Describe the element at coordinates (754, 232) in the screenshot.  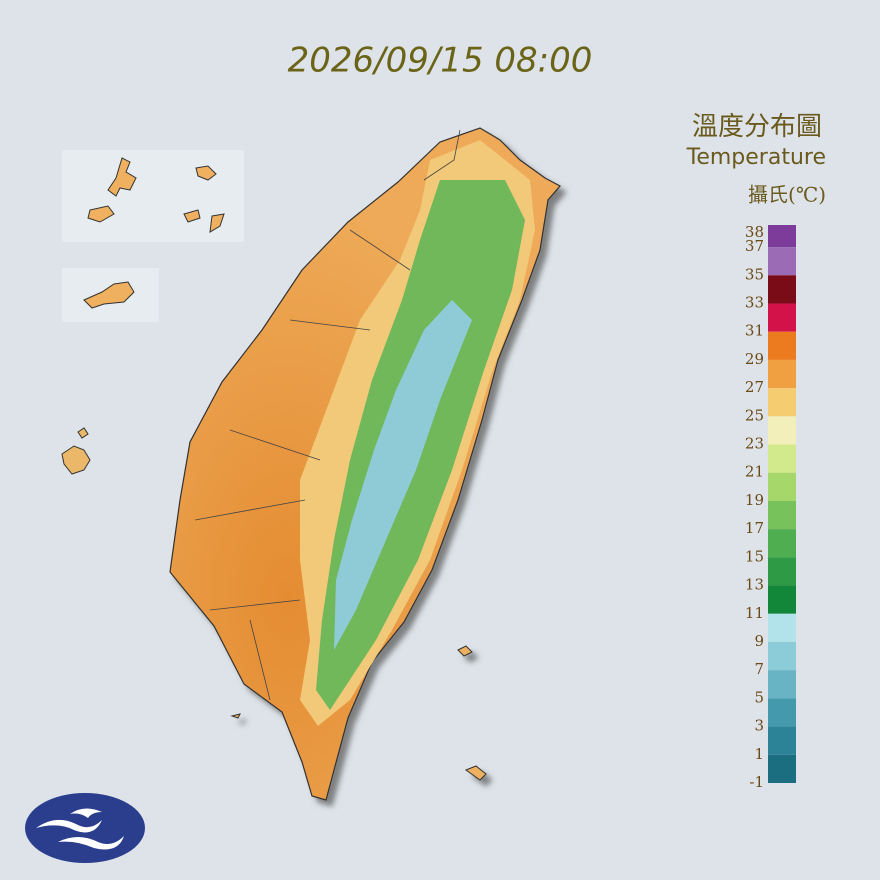
I see `tick-label: 38` at that location.